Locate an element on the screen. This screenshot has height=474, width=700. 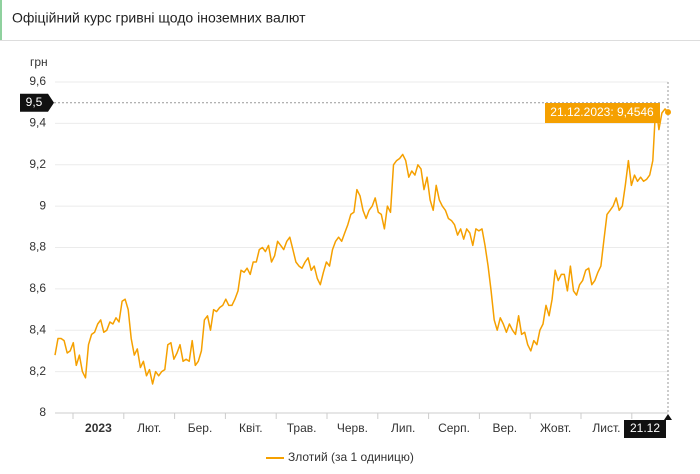
y-tick-label: 8,6 is located at coordinates (37, 288).